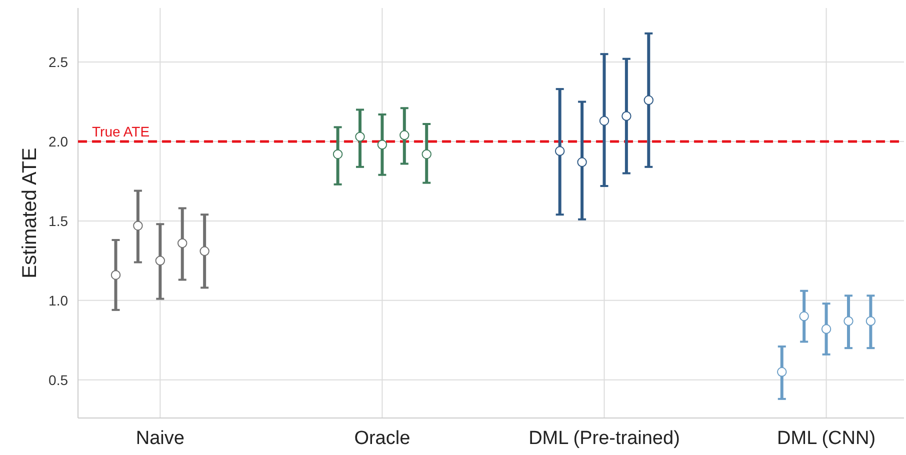 The width and height of the screenshot is (906, 455). I want to click on x-tick-label: Oracle, so click(382, 438).